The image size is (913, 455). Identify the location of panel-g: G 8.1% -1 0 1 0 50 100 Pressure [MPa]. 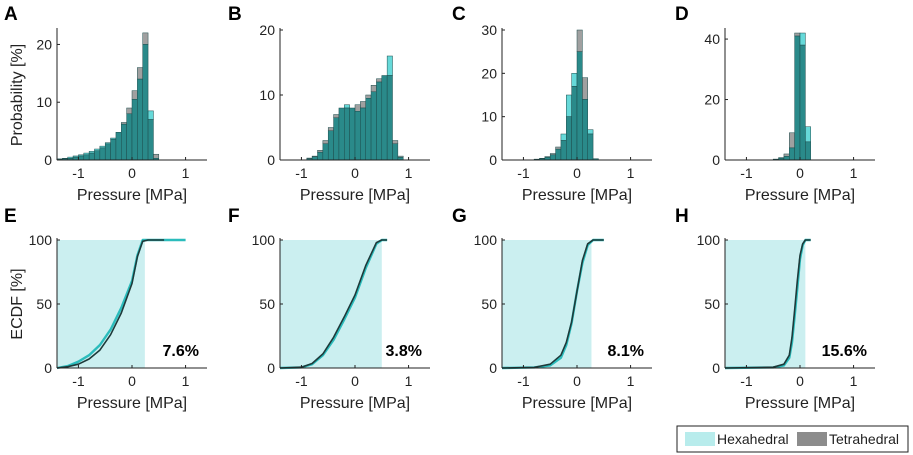
(552, 309).